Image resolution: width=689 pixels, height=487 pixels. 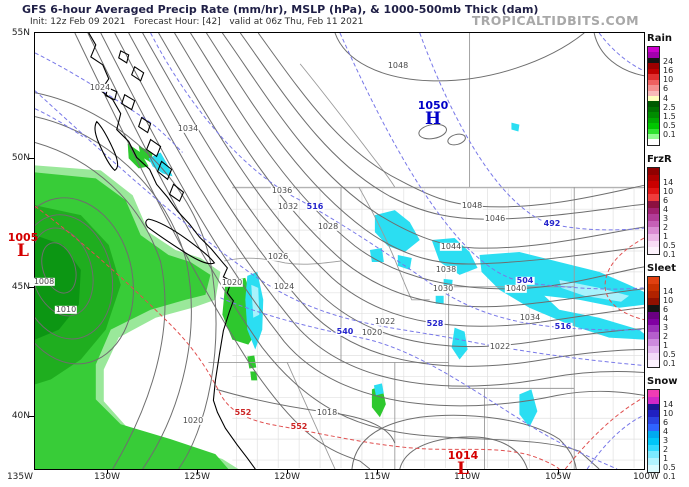 I want to click on mslp-contour-label: 1036, so click(x=282, y=190).